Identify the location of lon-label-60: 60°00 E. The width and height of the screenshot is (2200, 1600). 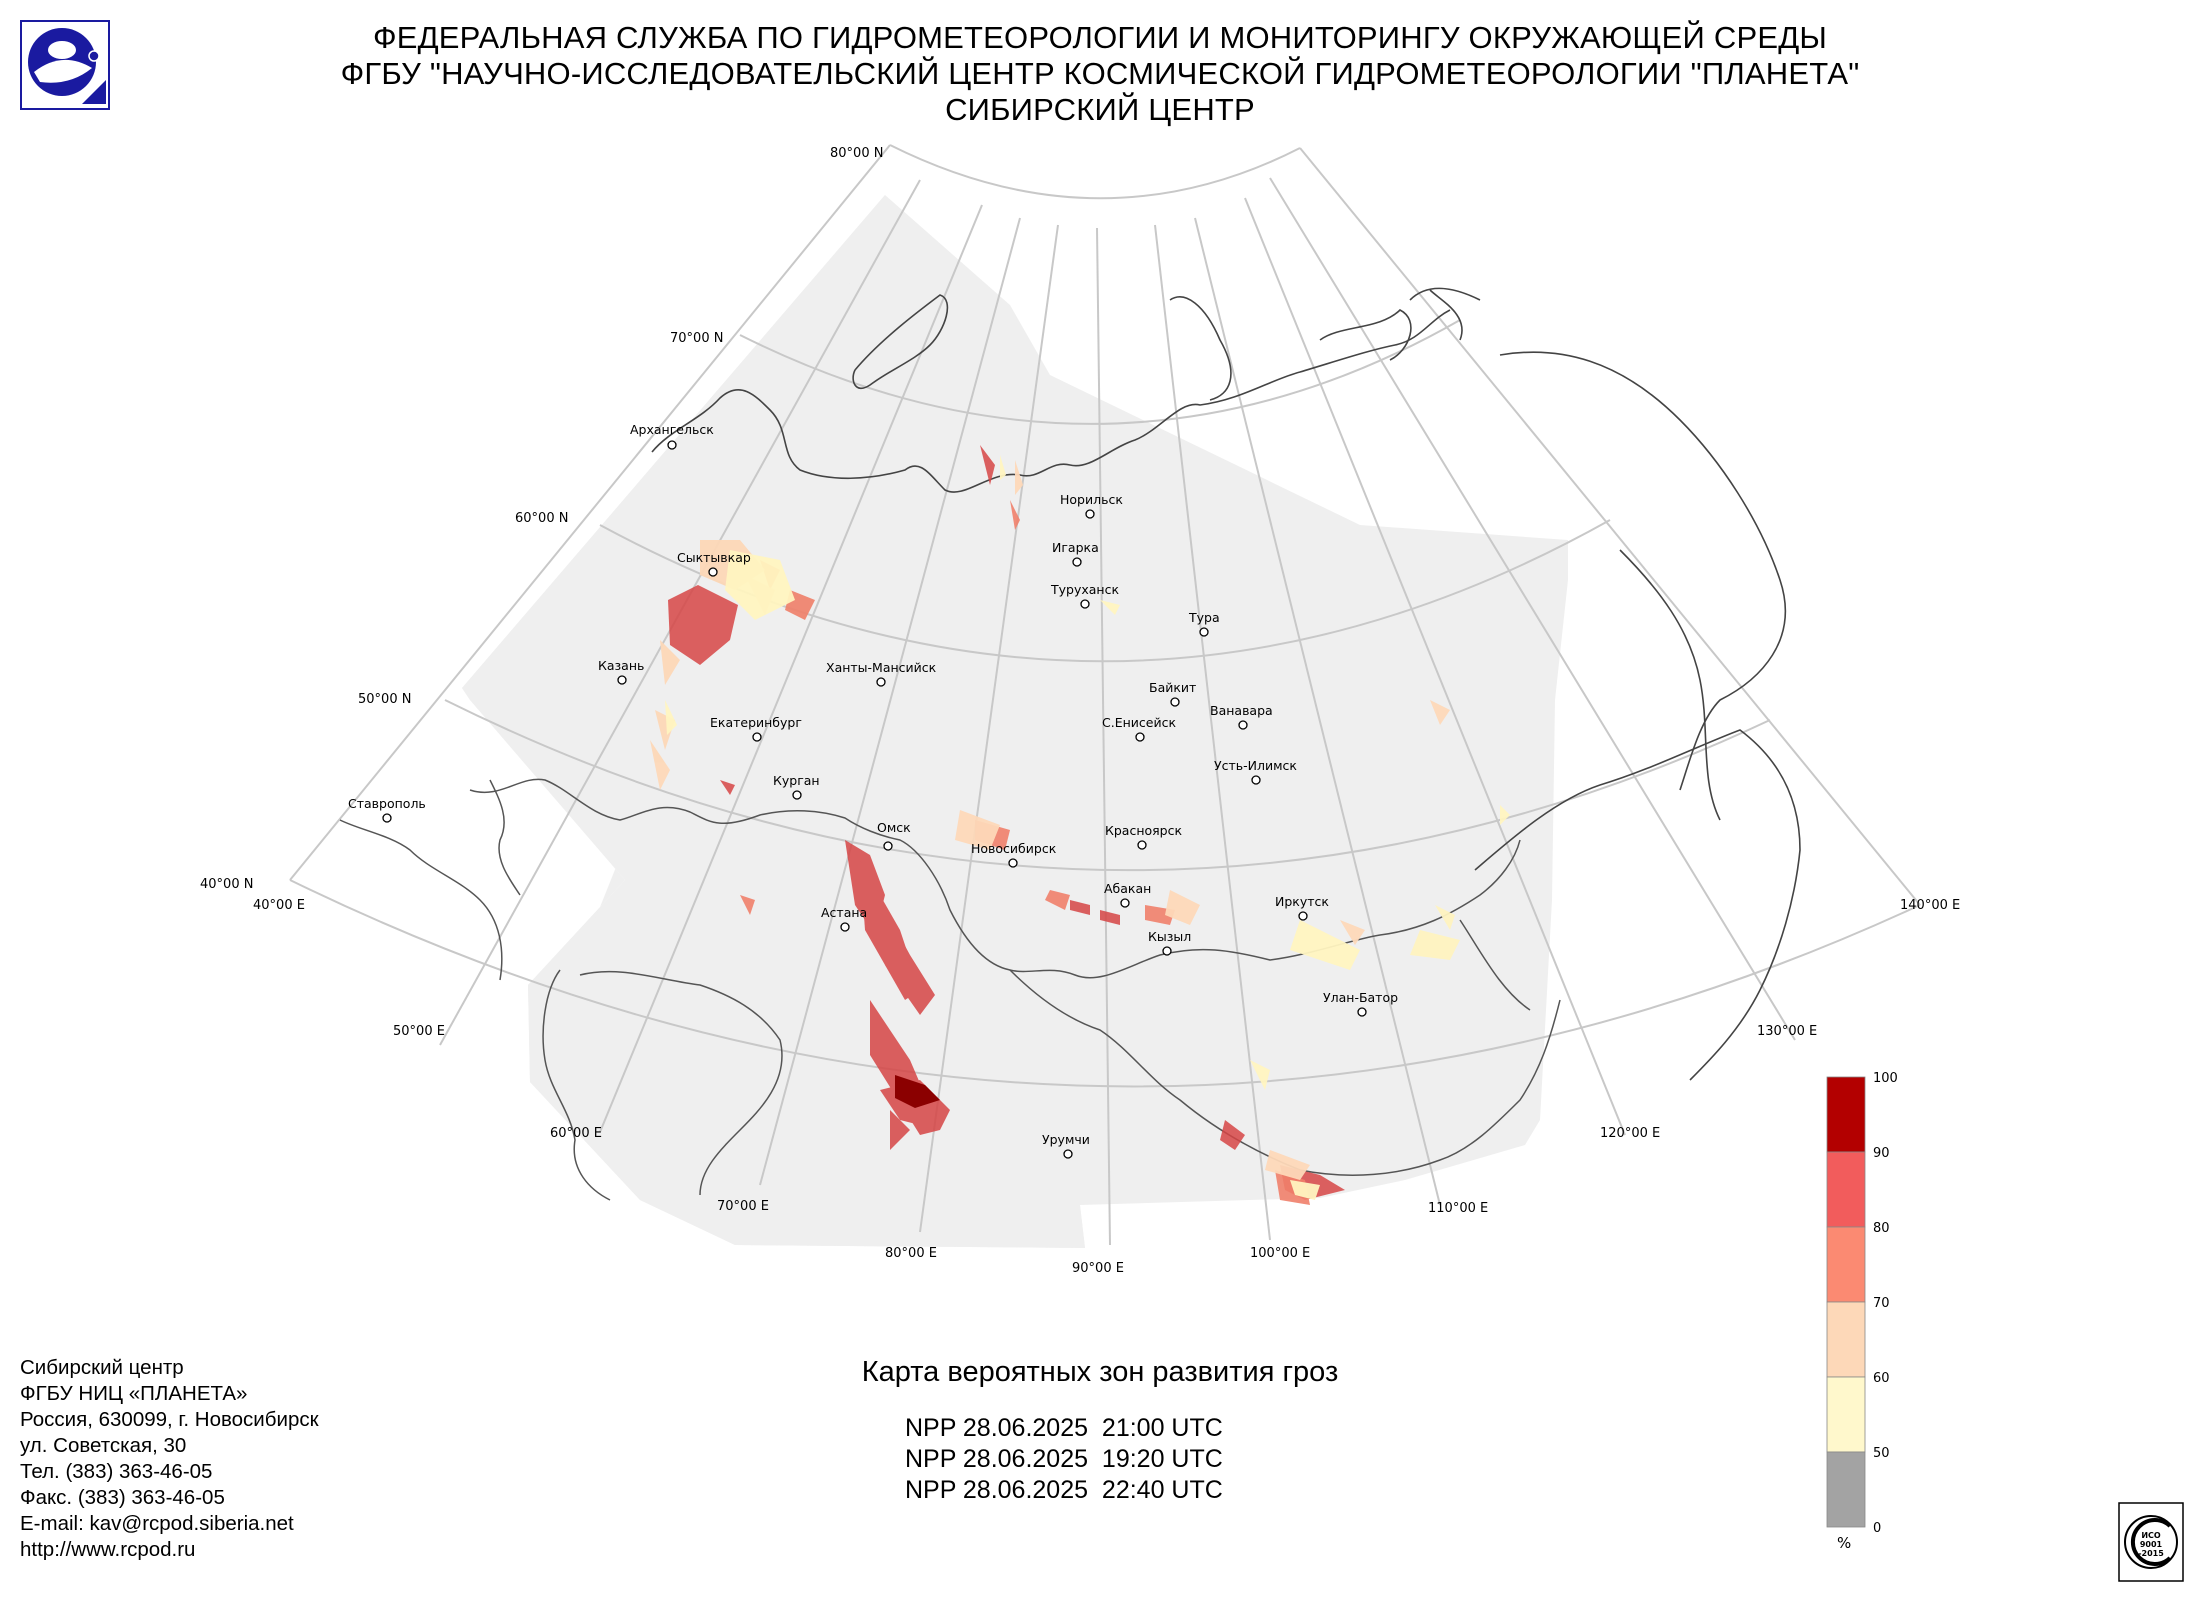
(576, 1133).